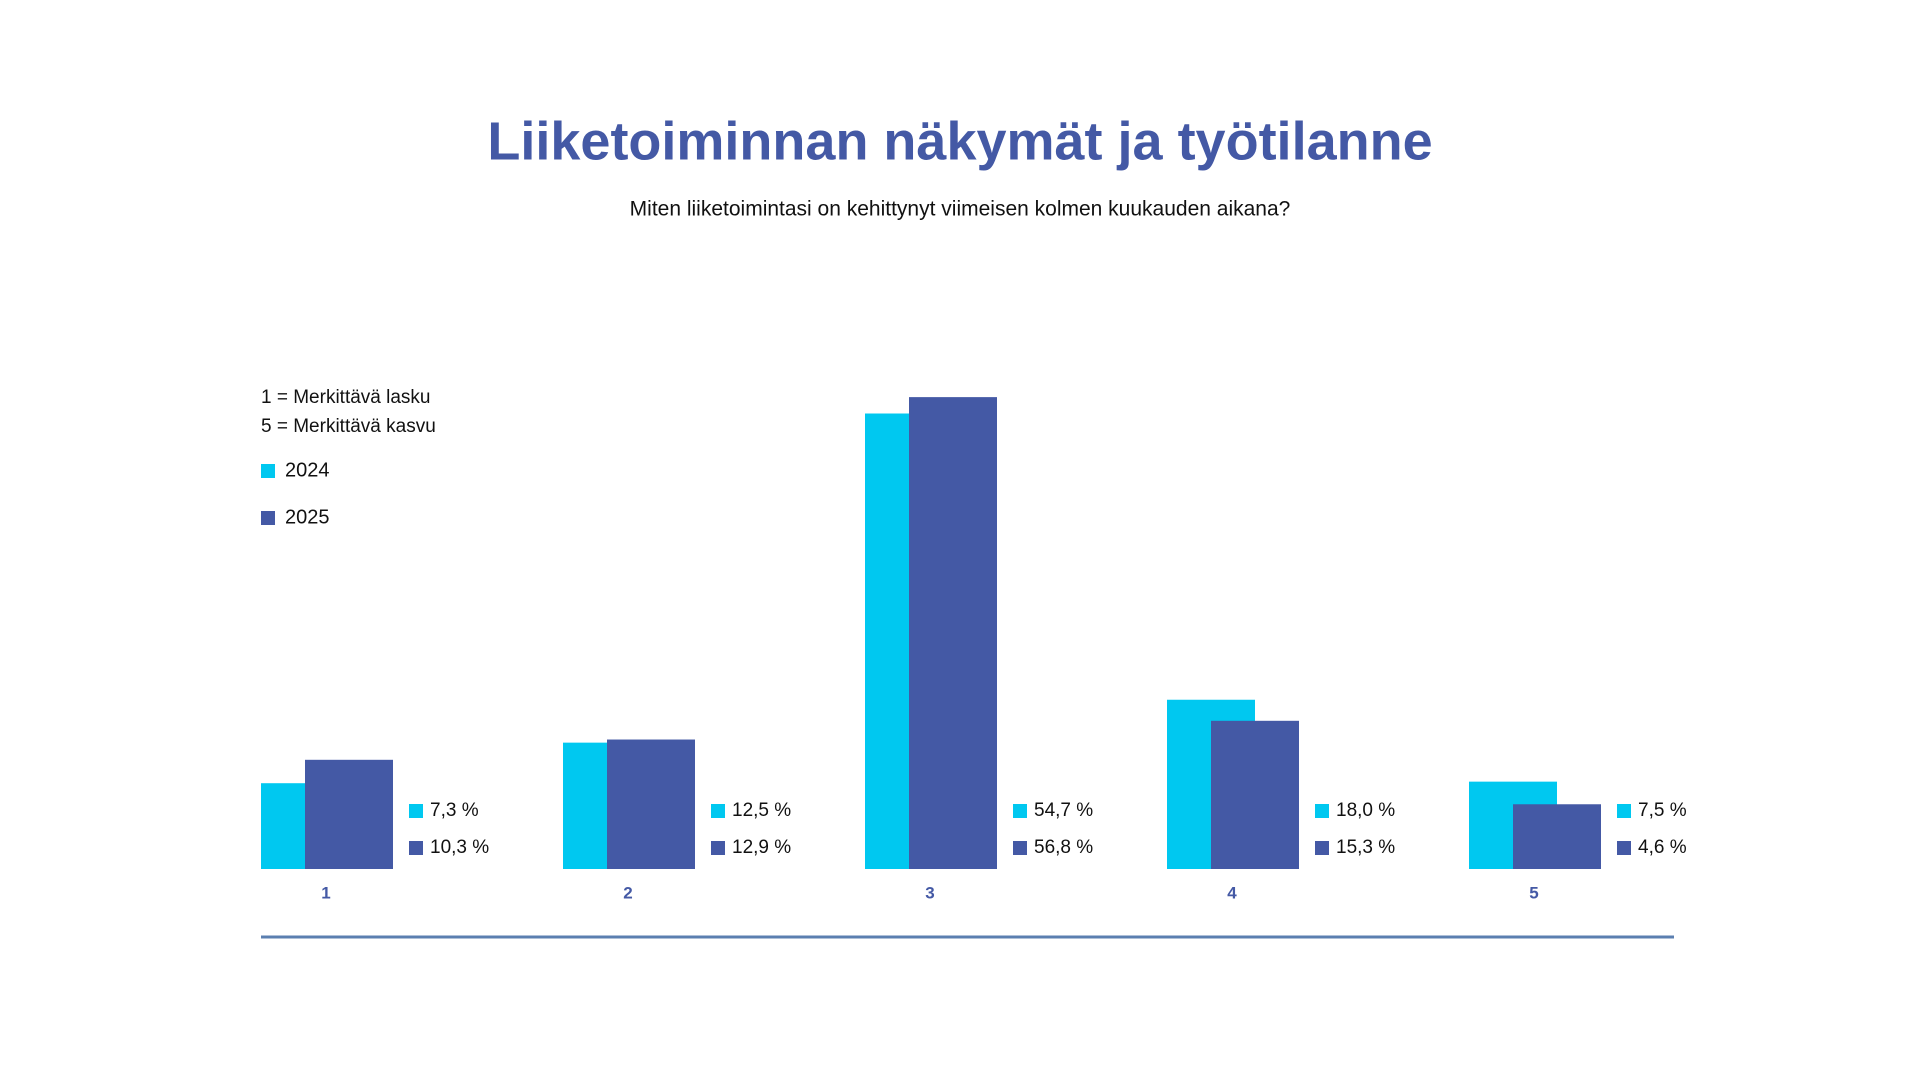  I want to click on annotation: 5 = Merkittävä kasvu, so click(348, 426).